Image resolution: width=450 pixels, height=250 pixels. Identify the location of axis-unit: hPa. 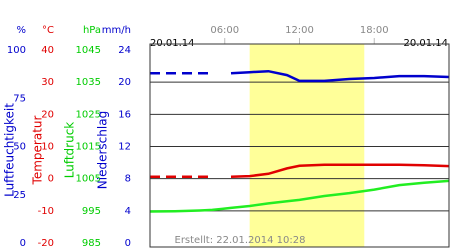
(92, 30).